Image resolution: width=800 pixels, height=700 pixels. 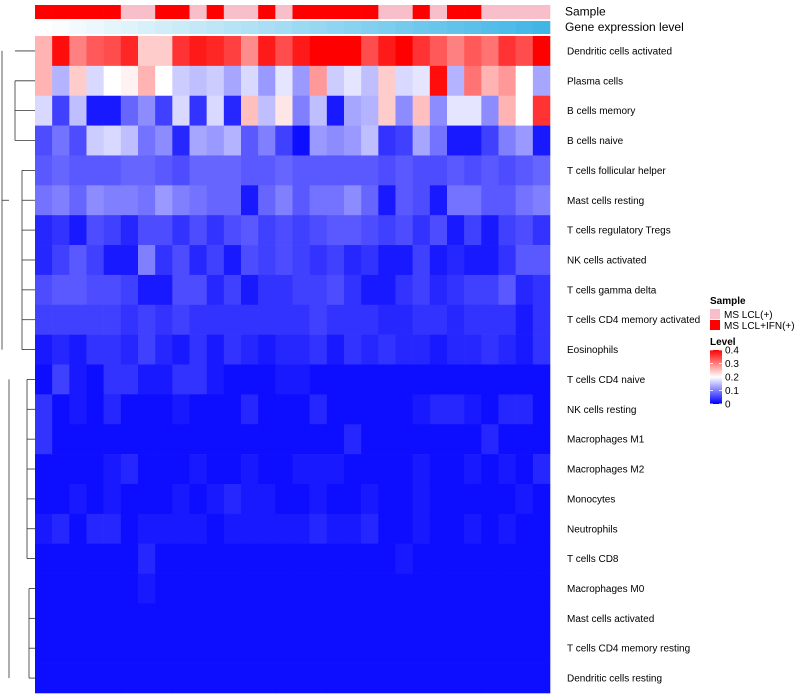 I want to click on row-label: T cells gamma delta, so click(x=612, y=290).